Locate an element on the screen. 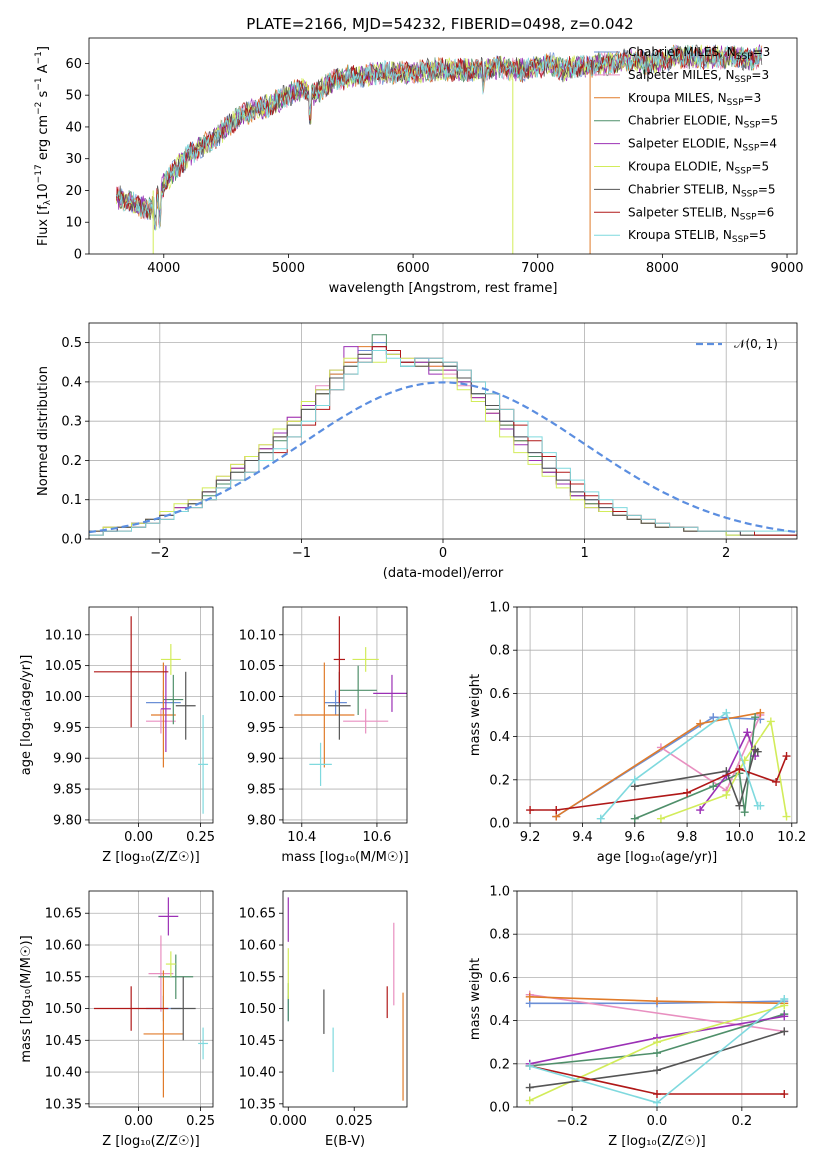  x-tick-label: 4000 is located at coordinates (163, 268).